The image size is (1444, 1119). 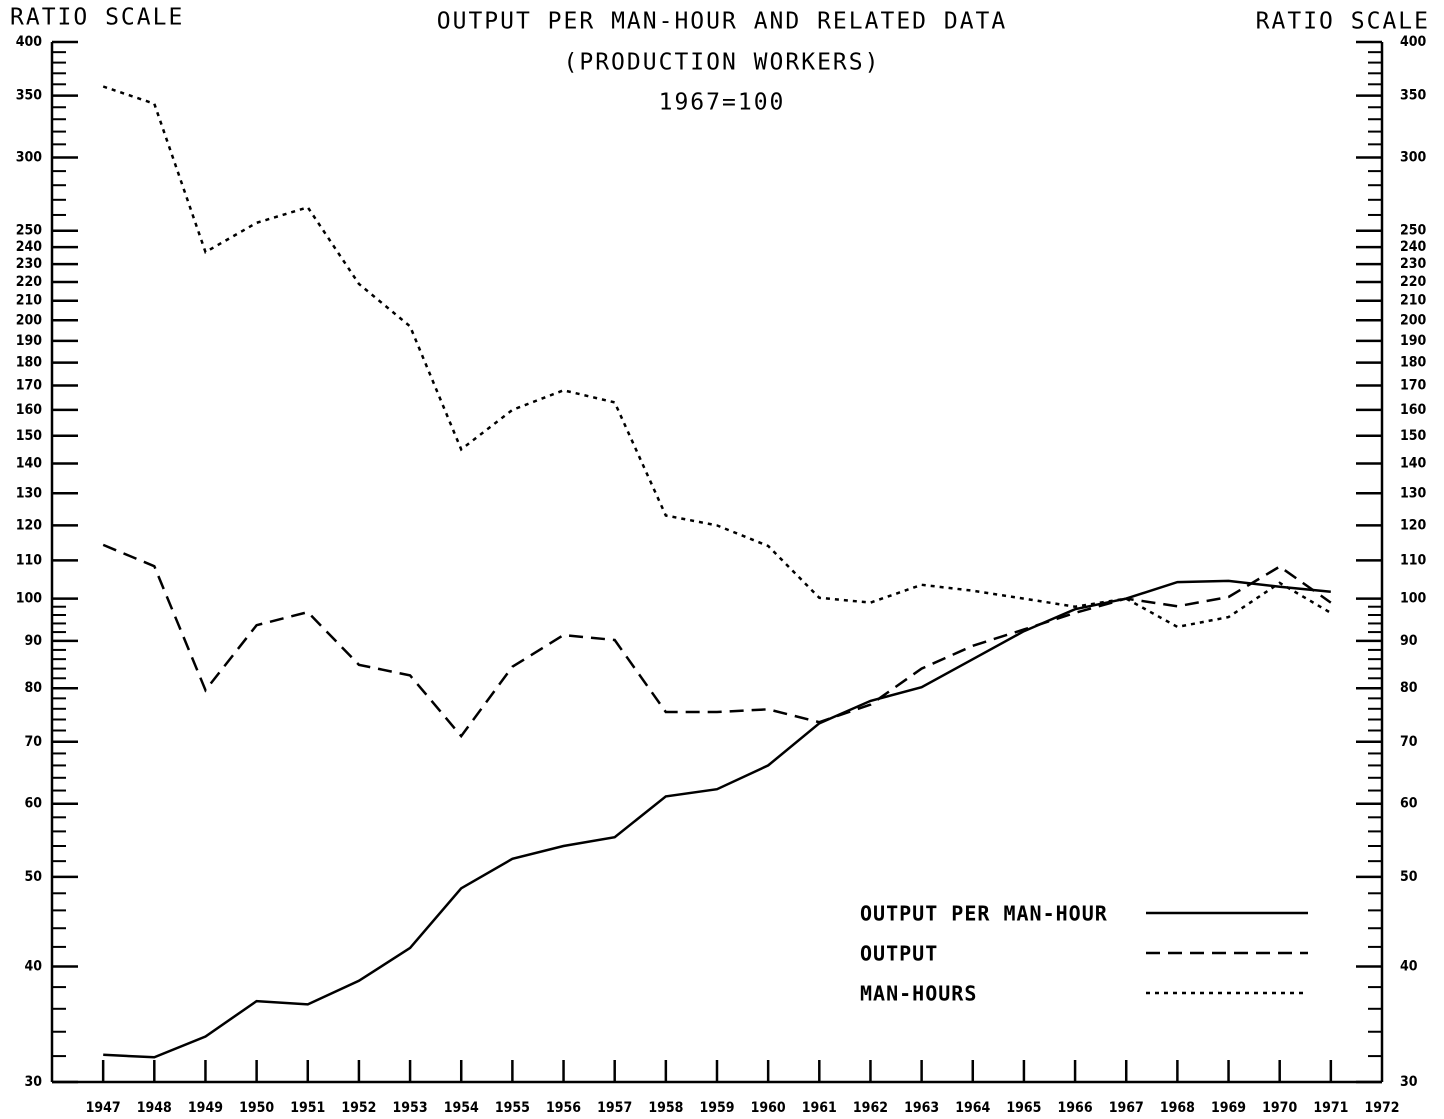 I want to click on y-tick-label: 350, so click(x=29, y=96).